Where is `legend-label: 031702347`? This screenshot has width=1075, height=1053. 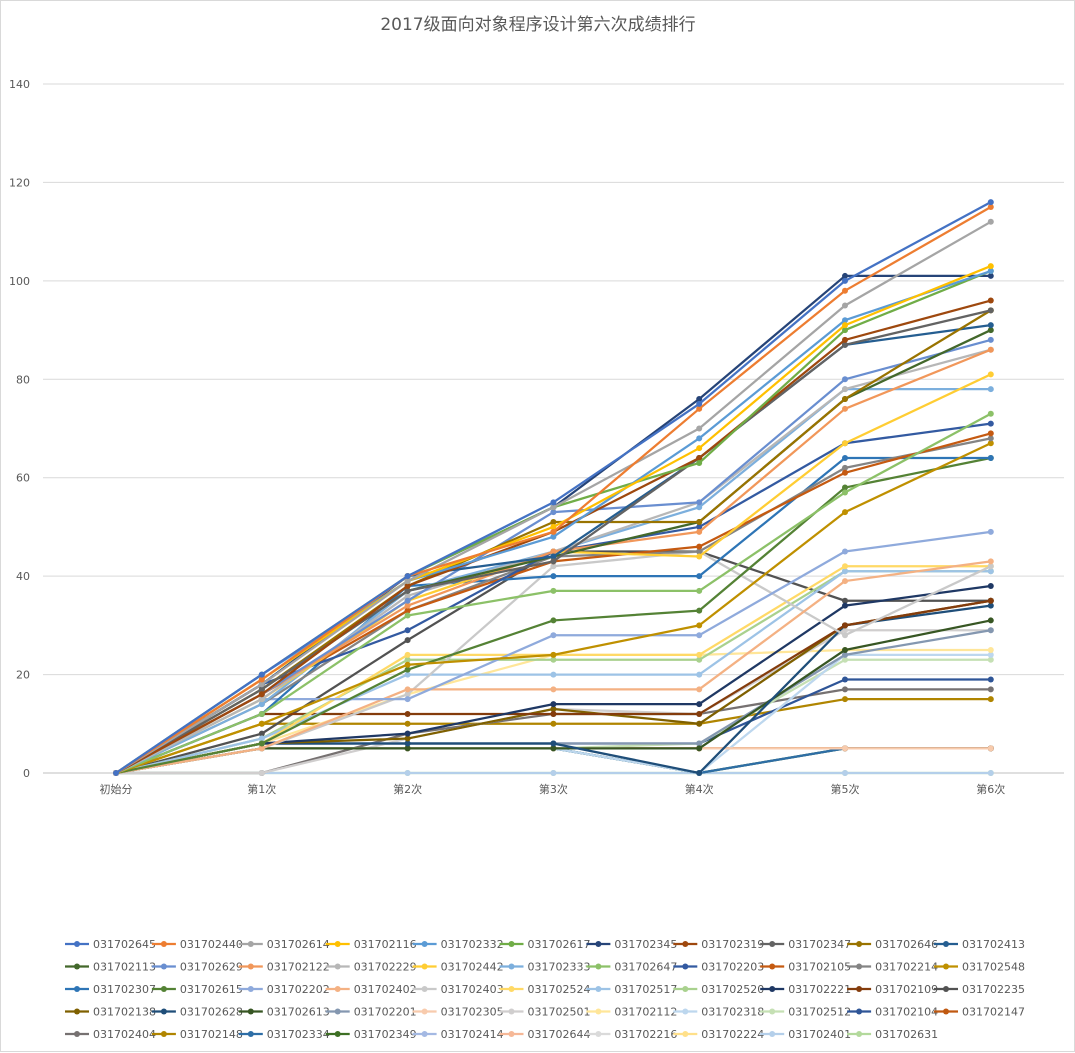 legend-label: 031702347 is located at coordinates (819, 944).